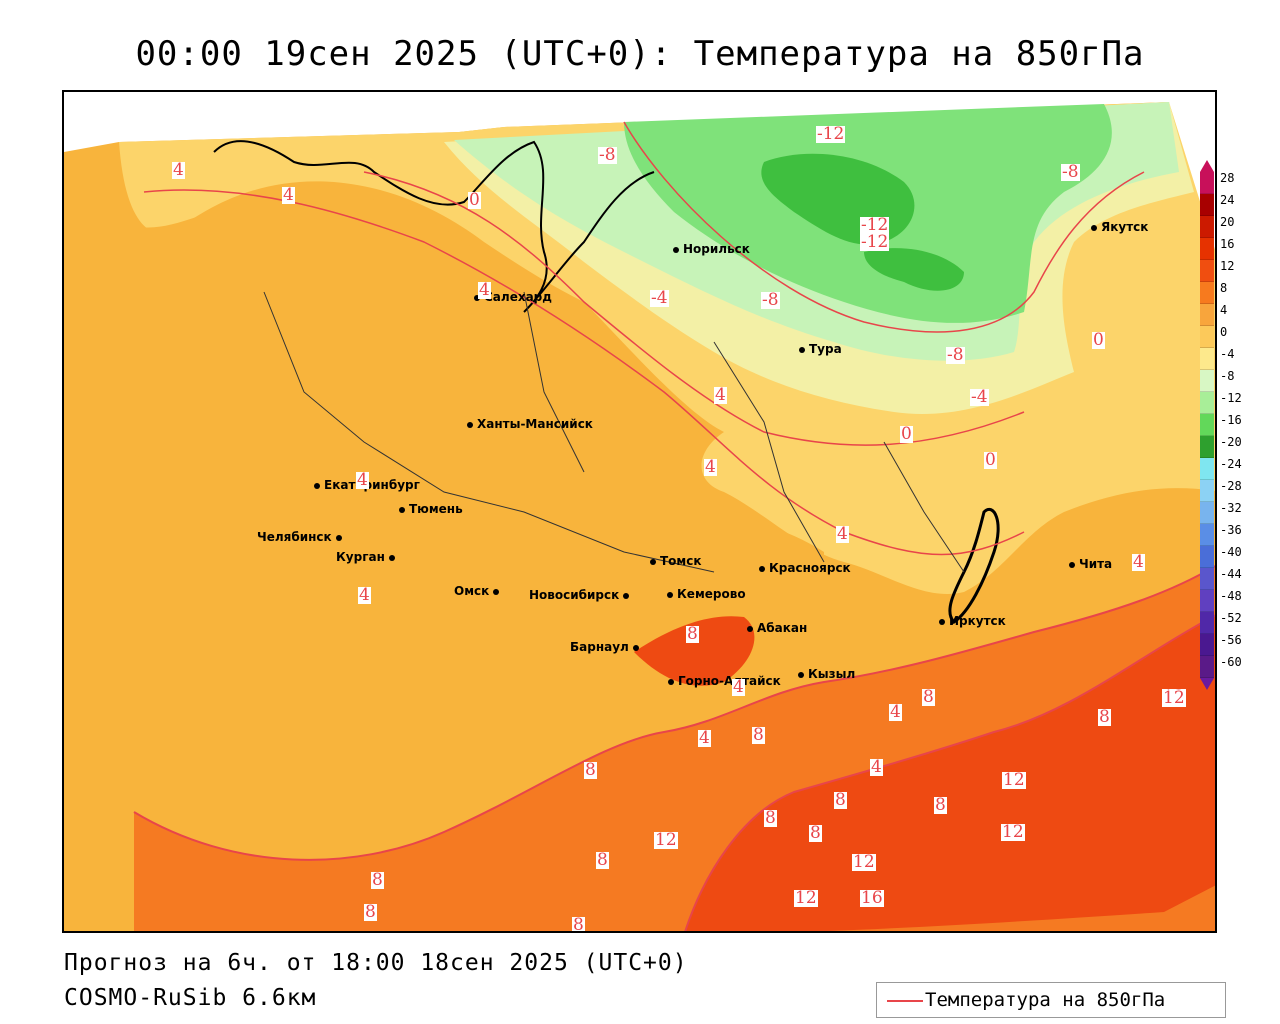 The height and width of the screenshot is (1024, 1280). I want to click on colorbar-label: -40, so click(1231, 552).